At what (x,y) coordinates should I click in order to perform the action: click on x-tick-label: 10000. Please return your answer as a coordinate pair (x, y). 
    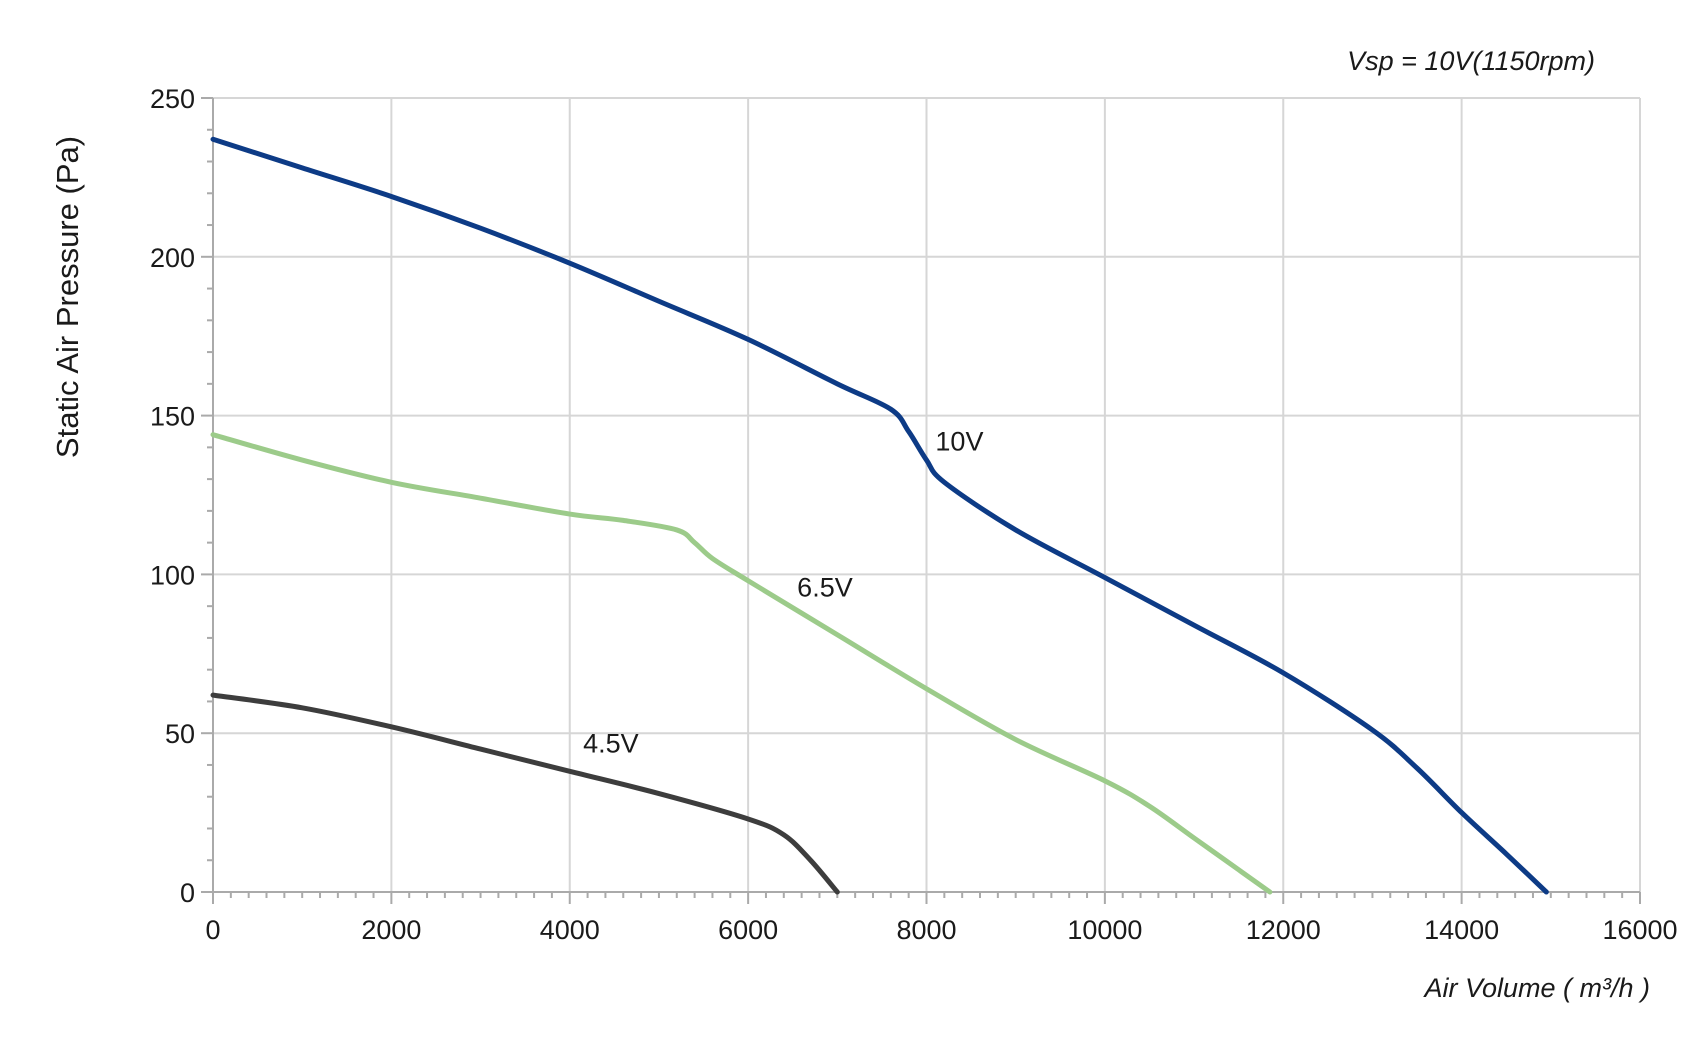
    Looking at the image, I should click on (1104, 930).